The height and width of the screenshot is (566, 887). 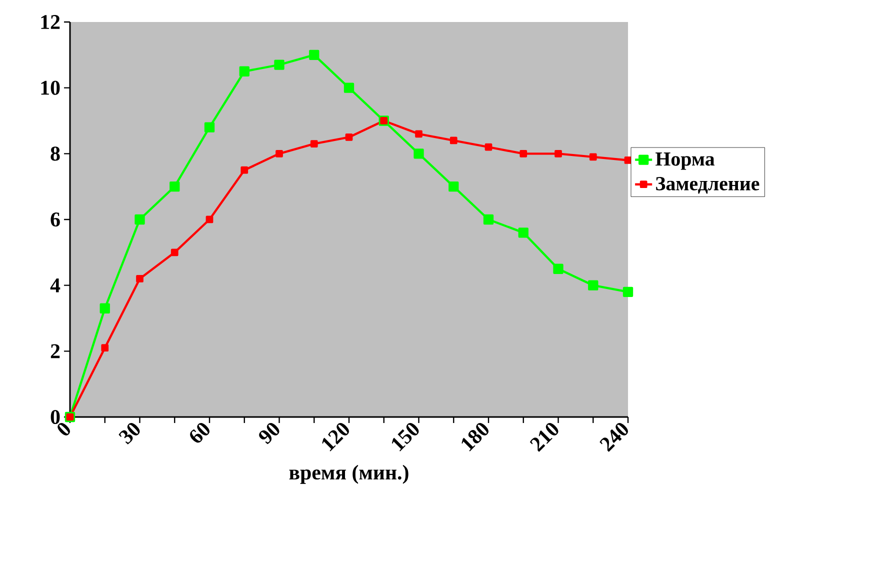 I want to click on y-tick-label: 10, so click(x=50, y=87).